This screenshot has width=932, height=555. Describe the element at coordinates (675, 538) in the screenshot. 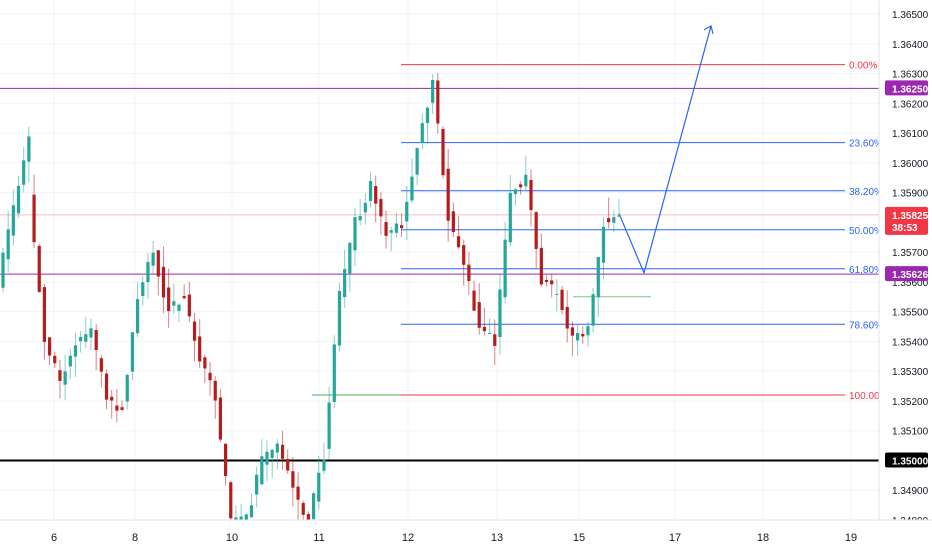

I see `x-tick-label: 17` at that location.